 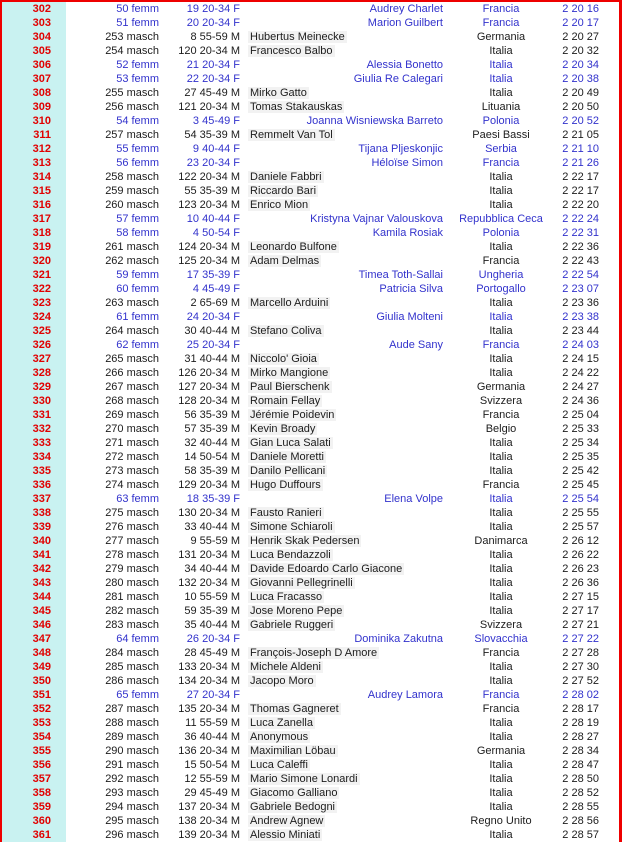 What do you see at coordinates (343, 597) in the screenshot?
I see `athlete-name-cell: Luca Fracasso` at bounding box center [343, 597].